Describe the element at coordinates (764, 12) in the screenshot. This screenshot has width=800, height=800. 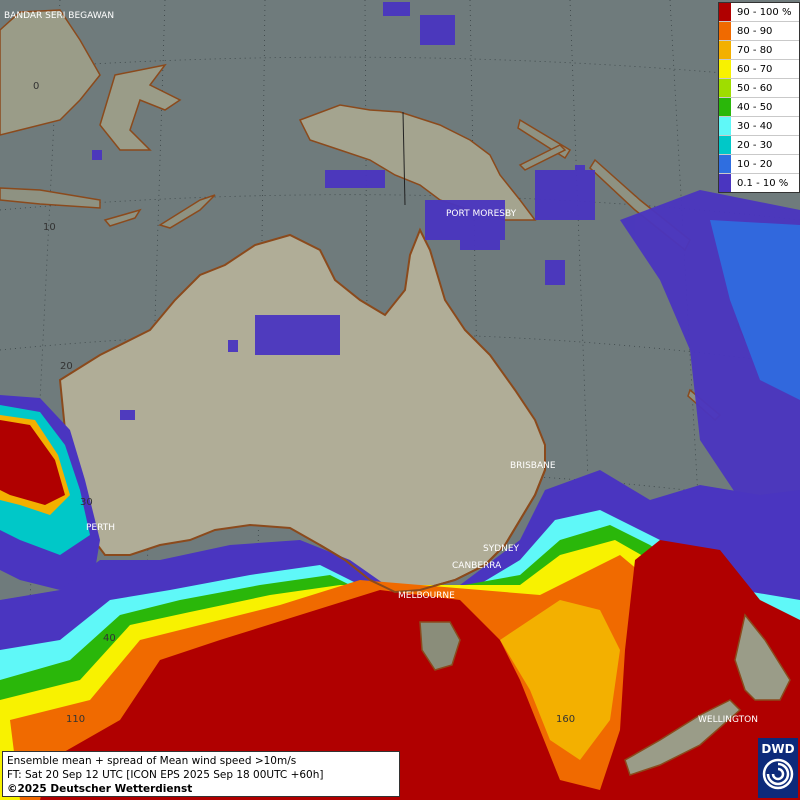
I see `legend-label: 90 - 100 %` at that location.